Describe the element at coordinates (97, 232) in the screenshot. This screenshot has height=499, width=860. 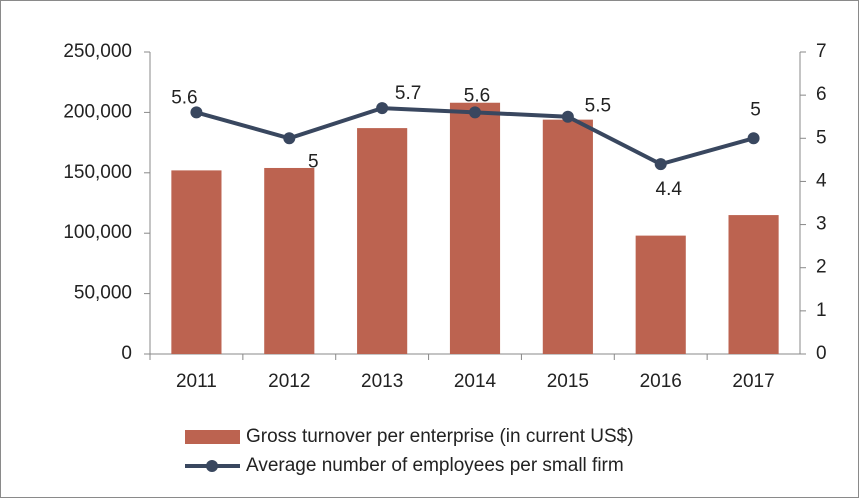
I see `y-tick-label: 100,000` at that location.